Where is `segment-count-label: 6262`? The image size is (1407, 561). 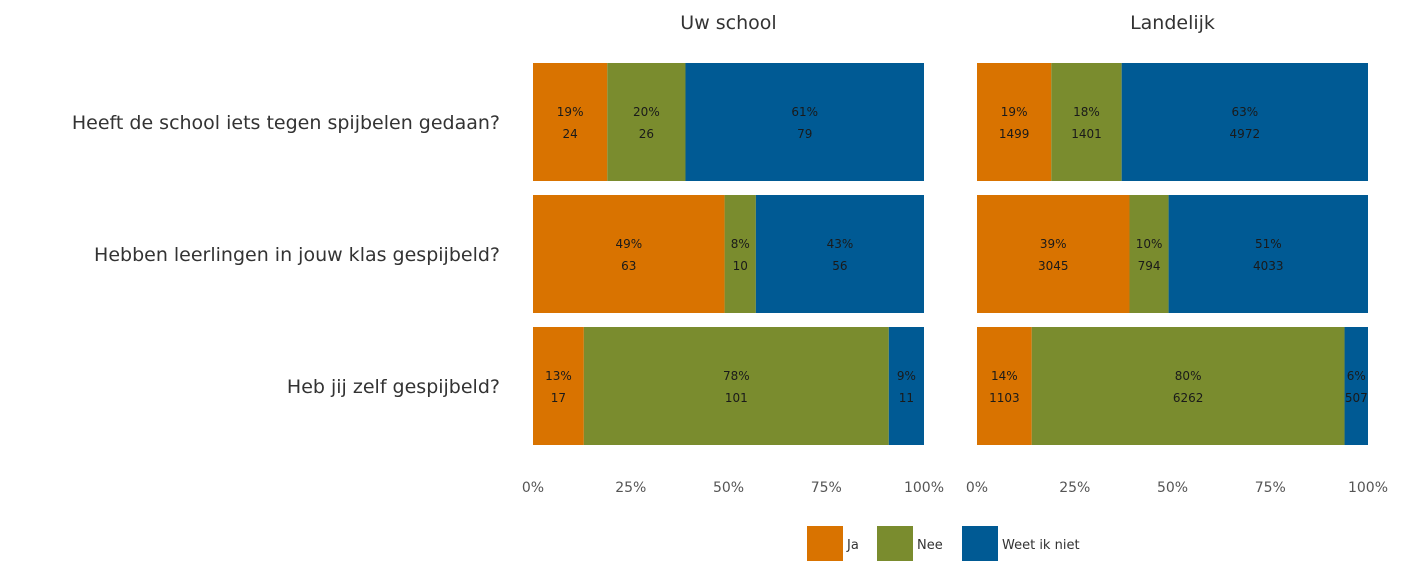 segment-count-label: 6262 is located at coordinates (1188, 398).